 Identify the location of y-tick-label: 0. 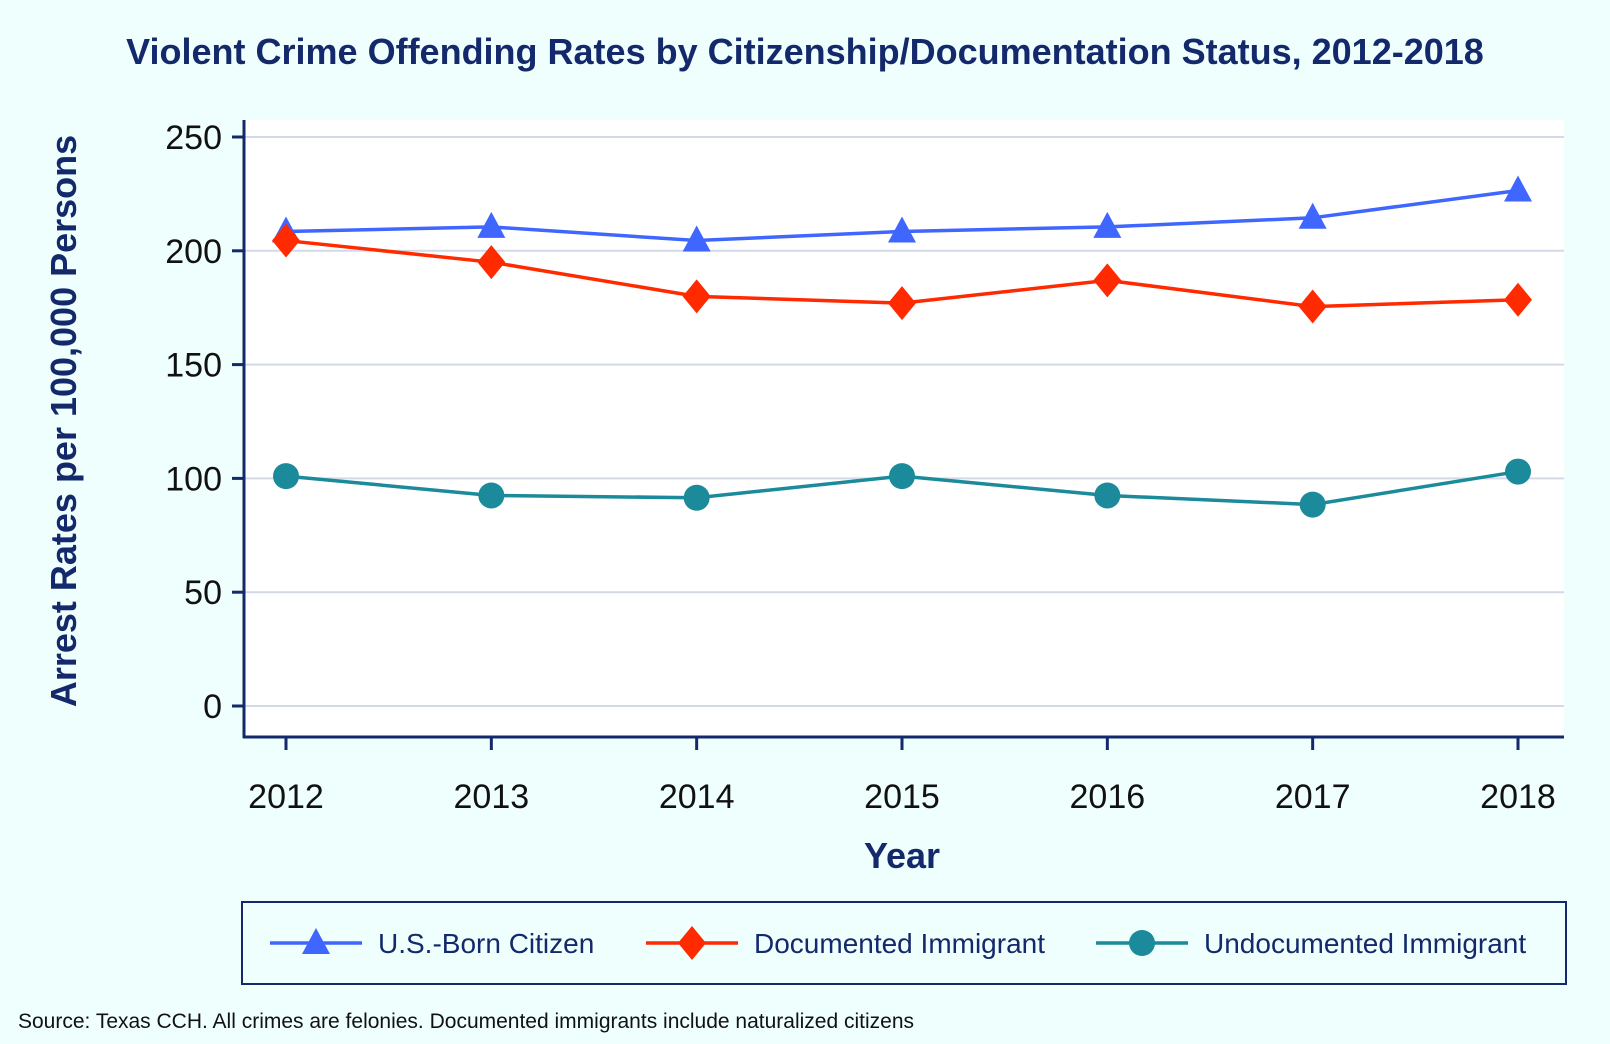
(212, 707).